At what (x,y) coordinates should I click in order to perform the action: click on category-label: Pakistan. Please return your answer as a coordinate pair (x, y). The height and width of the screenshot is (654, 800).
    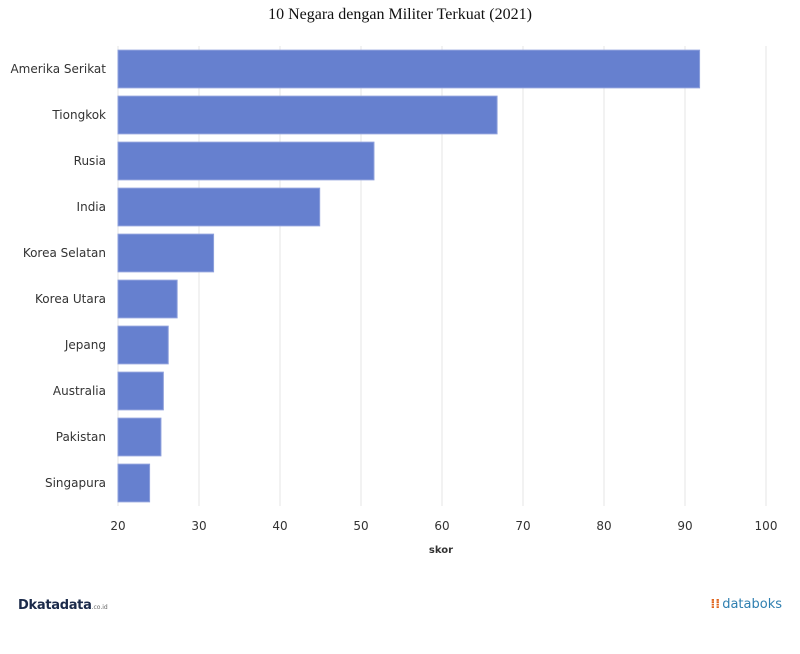
    Looking at the image, I should click on (81, 437).